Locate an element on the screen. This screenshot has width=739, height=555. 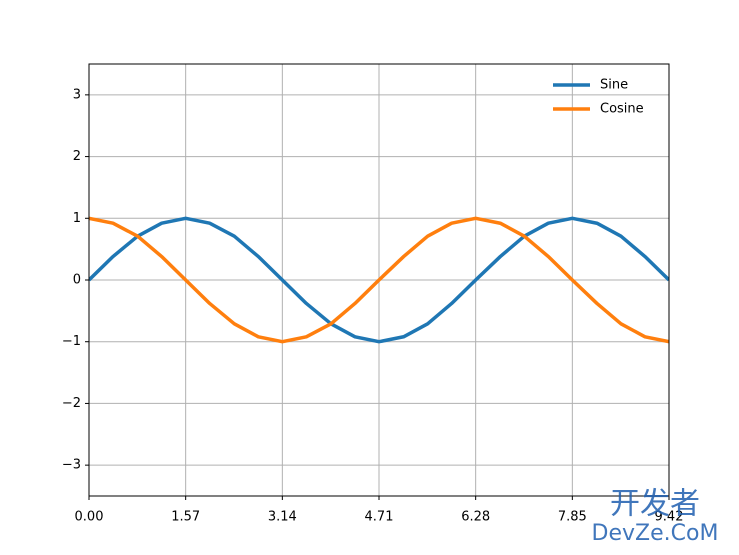
legend-label: Sine is located at coordinates (614, 85).